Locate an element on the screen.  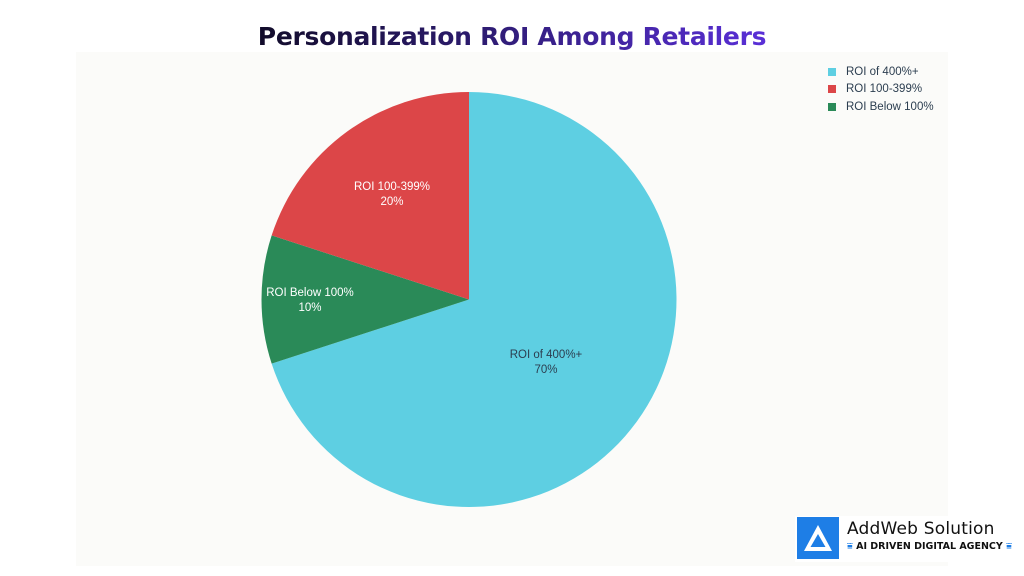
tagline-deco-left-icon: ⩸ is located at coordinates (850, 546).